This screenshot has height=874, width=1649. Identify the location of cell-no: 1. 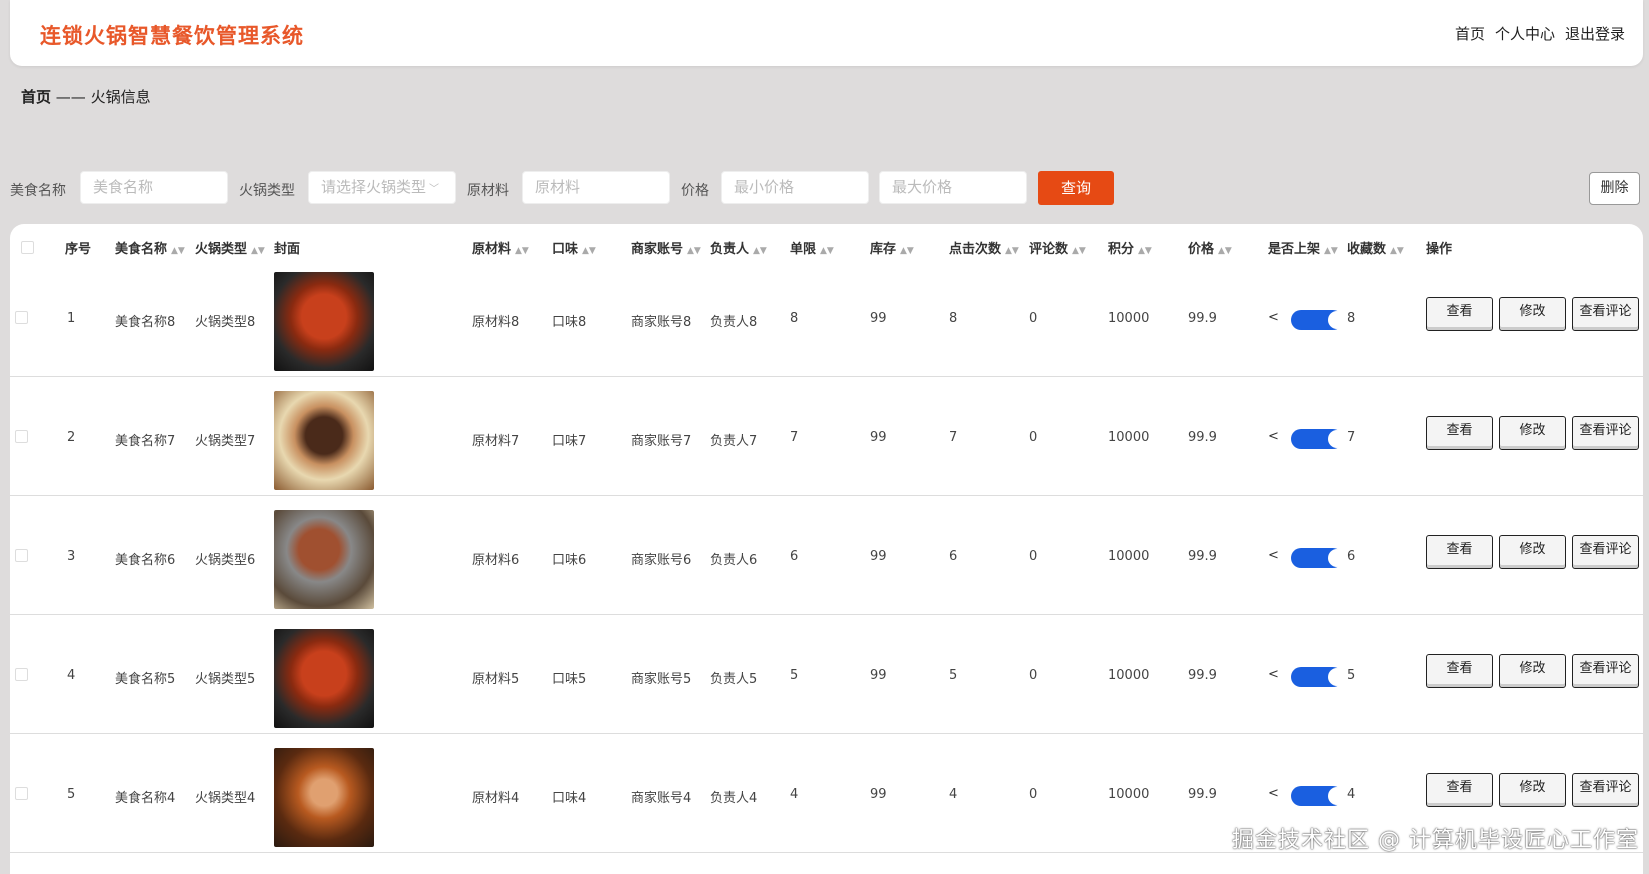
(71, 318).